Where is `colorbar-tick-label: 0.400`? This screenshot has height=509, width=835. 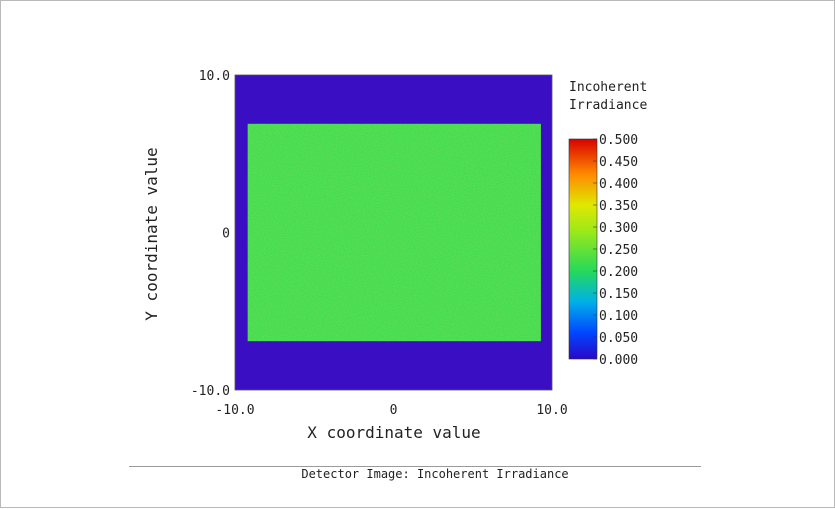 colorbar-tick-label: 0.400 is located at coordinates (618, 184).